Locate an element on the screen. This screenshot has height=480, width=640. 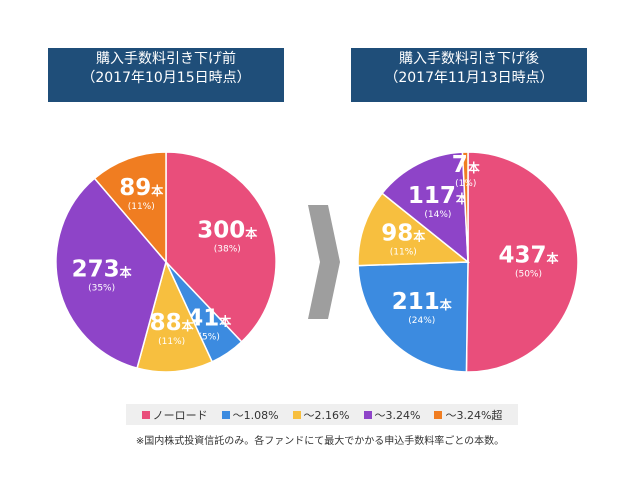
legend-label: ～1.08% is located at coordinates (255, 415).